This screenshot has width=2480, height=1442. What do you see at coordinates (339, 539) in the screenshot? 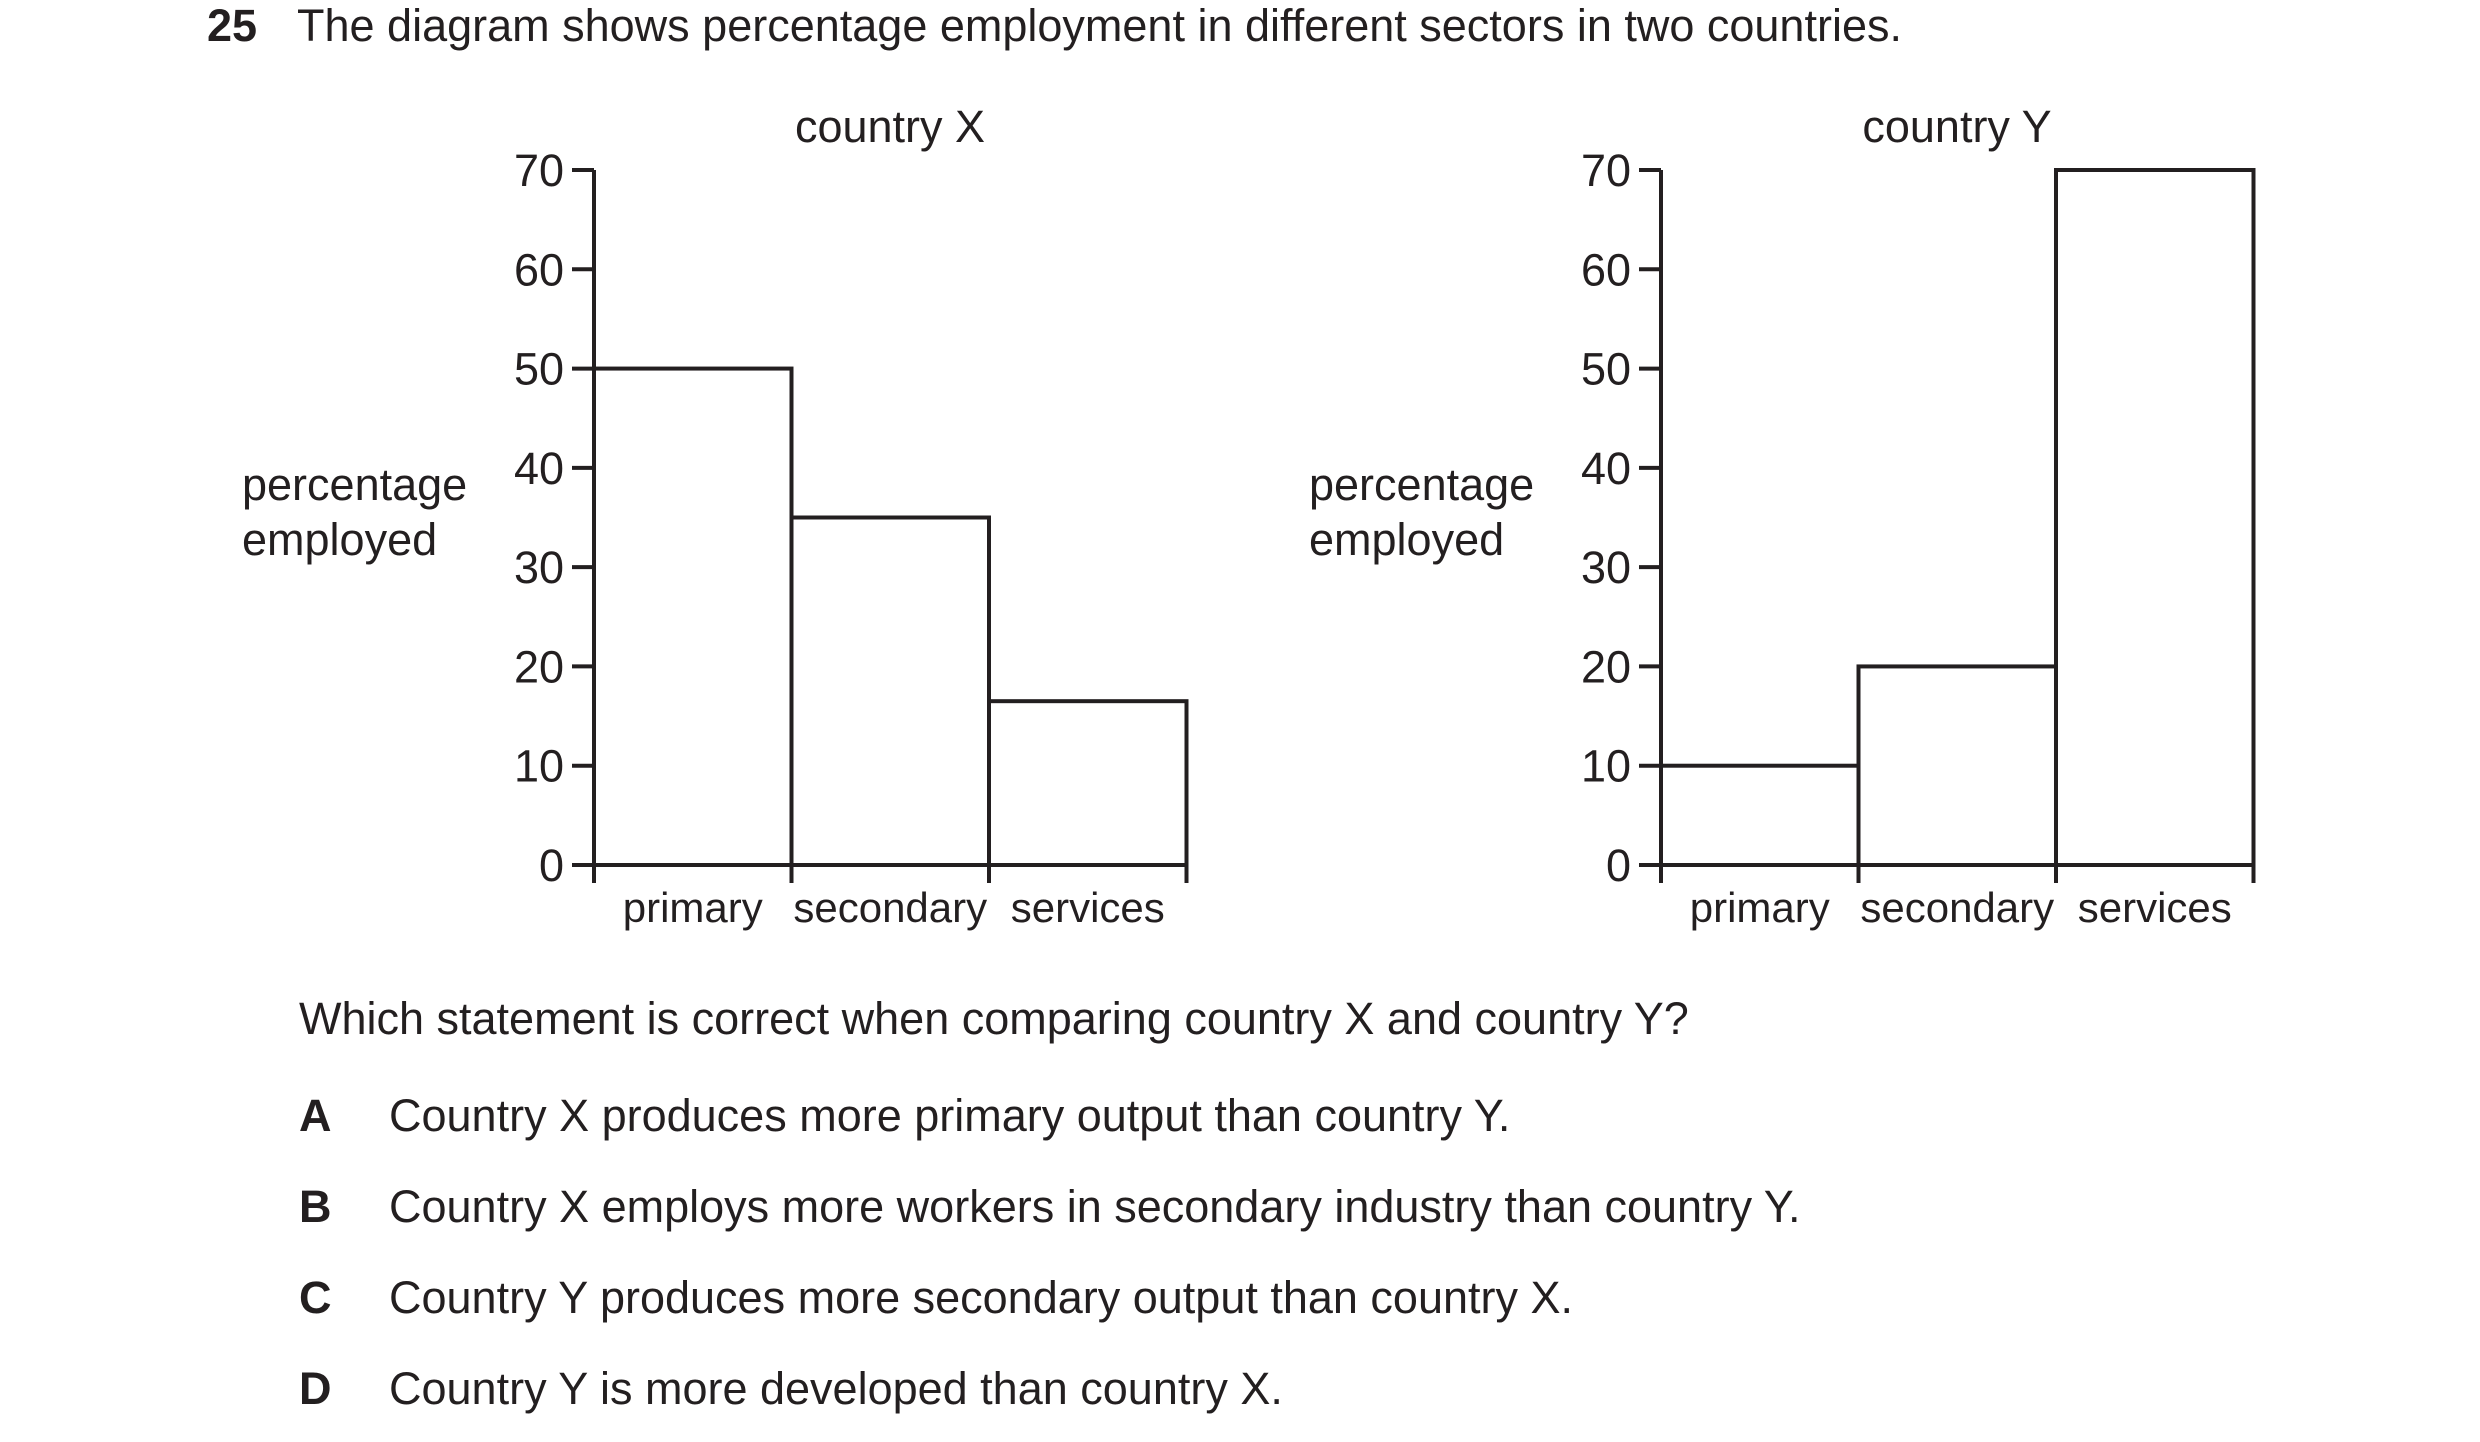
I see `chart-x-ylabel-line-2: employed` at bounding box center [339, 539].